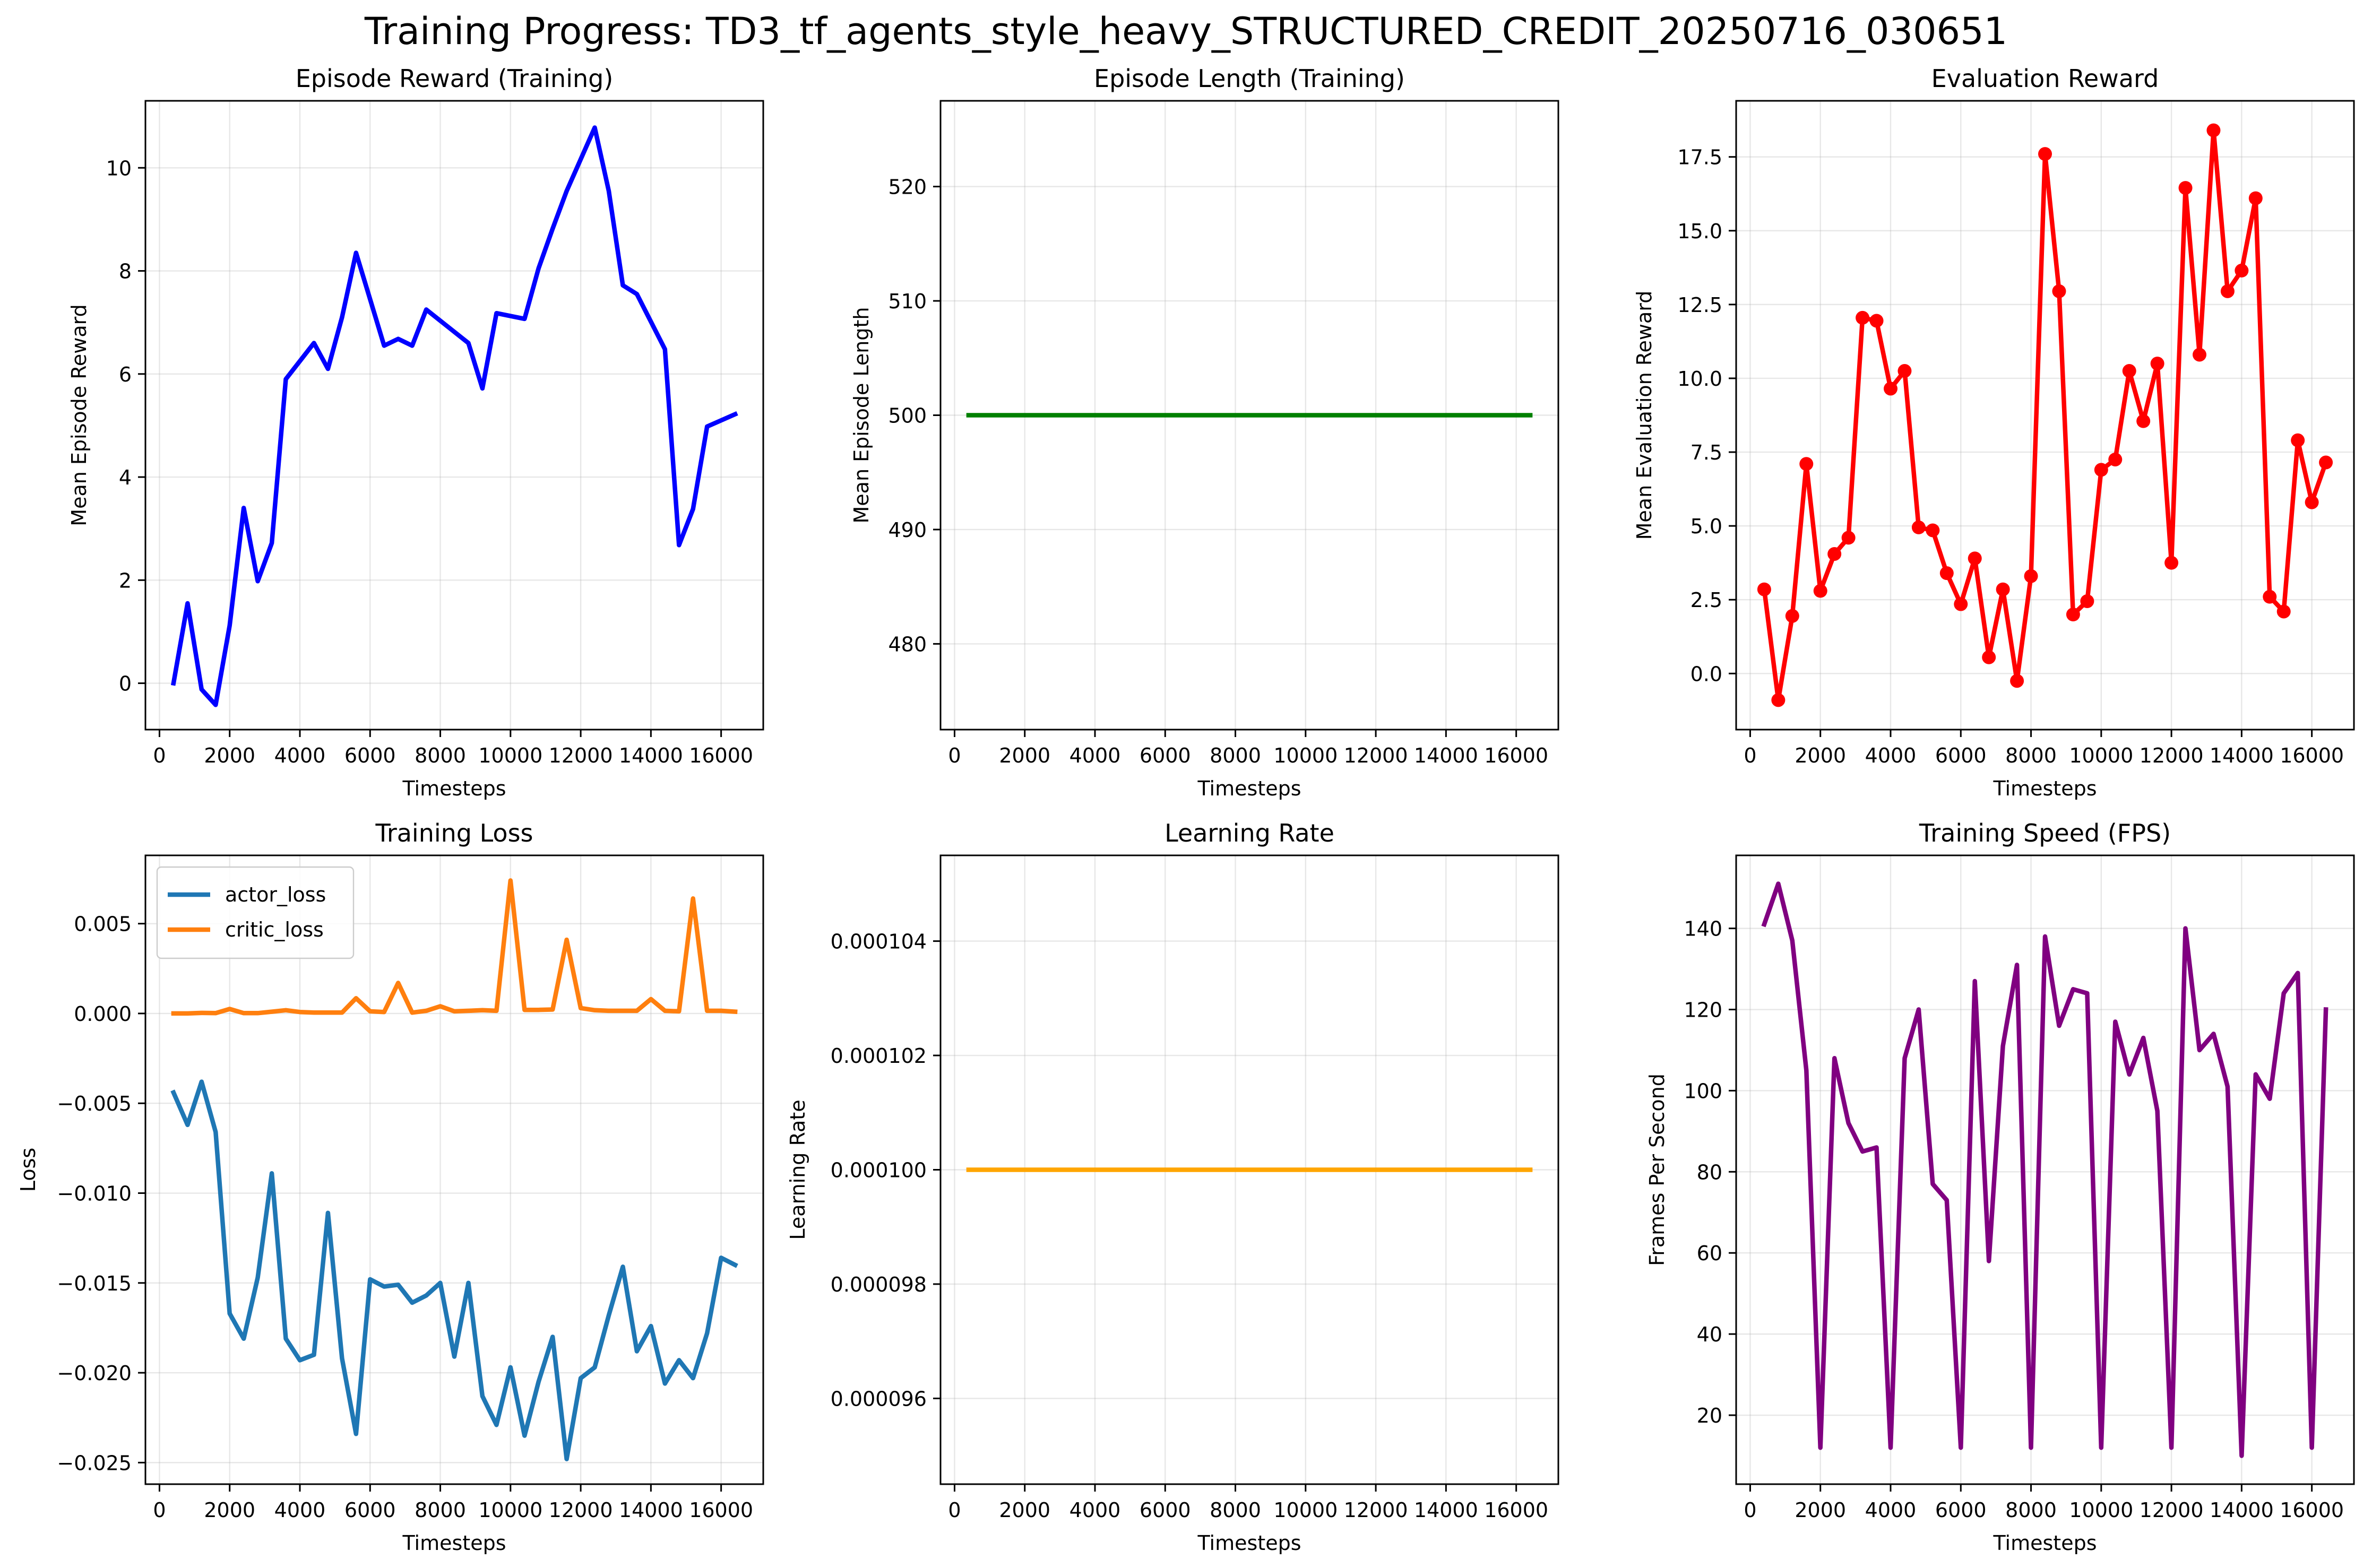  Describe the element at coordinates (879, 1398) in the screenshot. I see `y-tick-label: 0.000096` at that location.